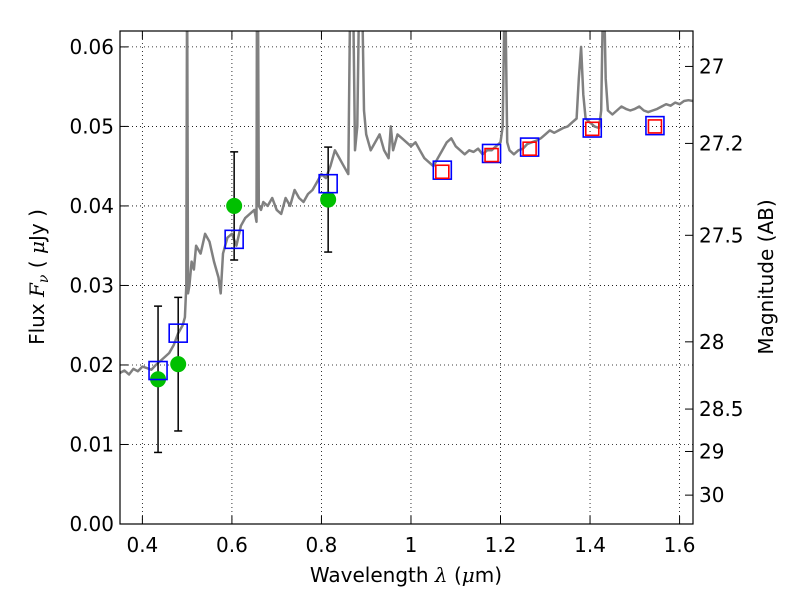 Image resolution: width=800 pixels, height=600 pixels. Describe the element at coordinates (721, 235) in the screenshot. I see `right-tick-label: 27.5` at that location.